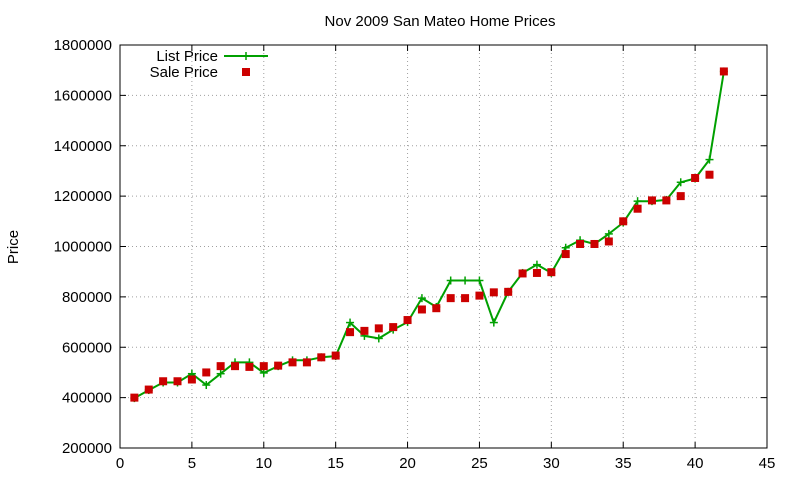  What do you see at coordinates (83, 146) in the screenshot?
I see `y-tick-label: 1400000` at bounding box center [83, 146].